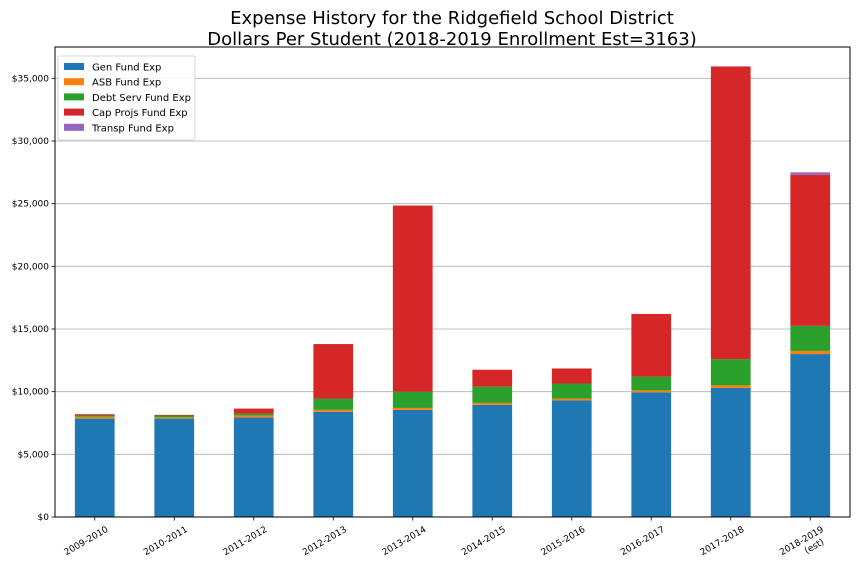 This screenshot has width=864, height=576. Describe the element at coordinates (34, 455) in the screenshot. I see `y-tick-label: $5,000` at that location.